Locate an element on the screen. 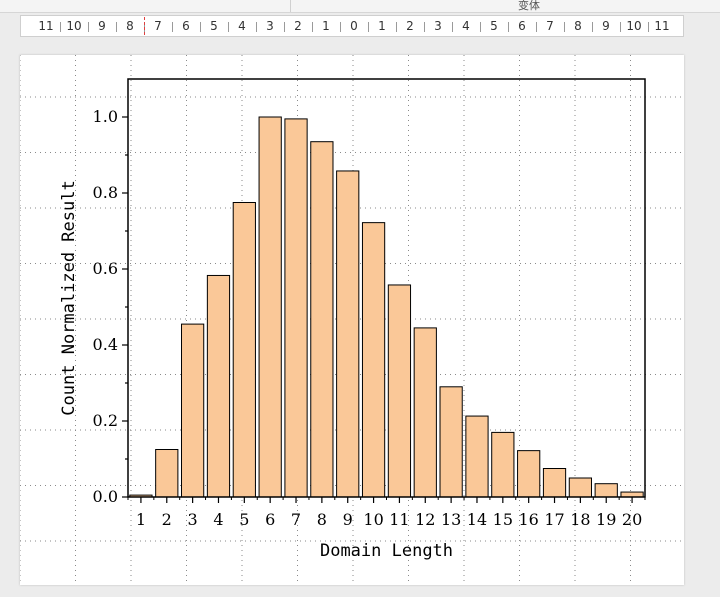  x-tick-label: 8 is located at coordinates (322, 519).